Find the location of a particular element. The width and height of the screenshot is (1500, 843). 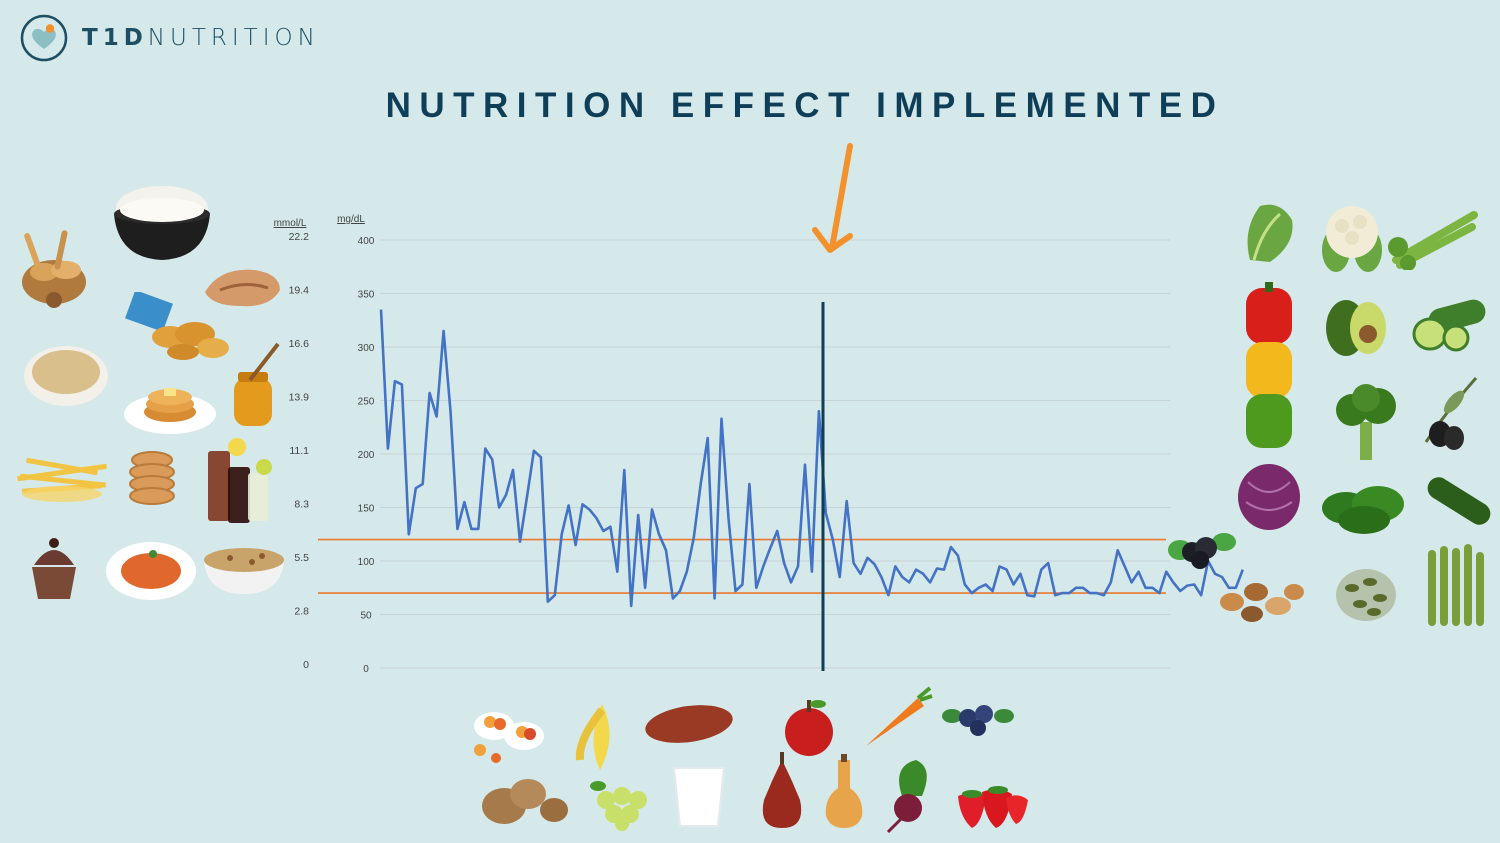

apple-icon is located at coordinates (809, 728).